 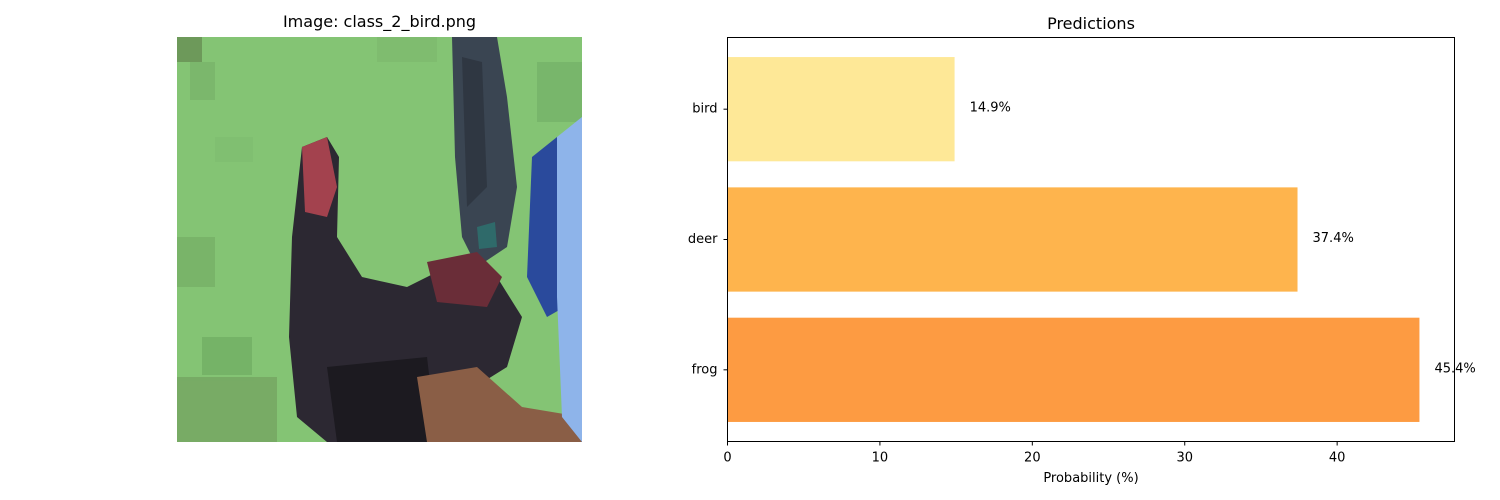 I want to click on x-axis-label: Probability (%), so click(x=1090, y=478).